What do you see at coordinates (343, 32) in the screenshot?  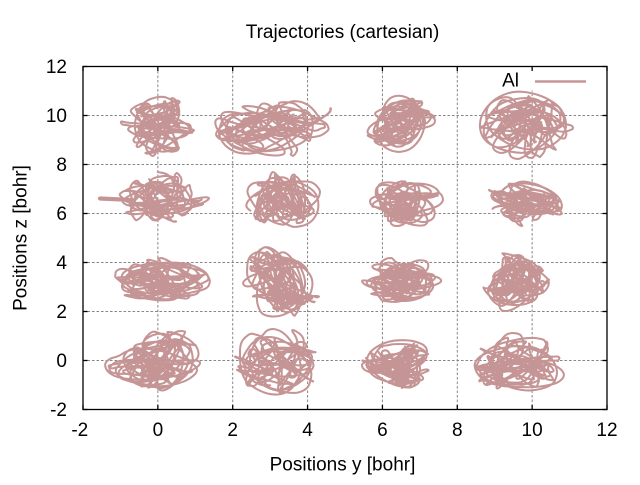 I see `svg-text: Trajectories (cartesian)` at bounding box center [343, 32].